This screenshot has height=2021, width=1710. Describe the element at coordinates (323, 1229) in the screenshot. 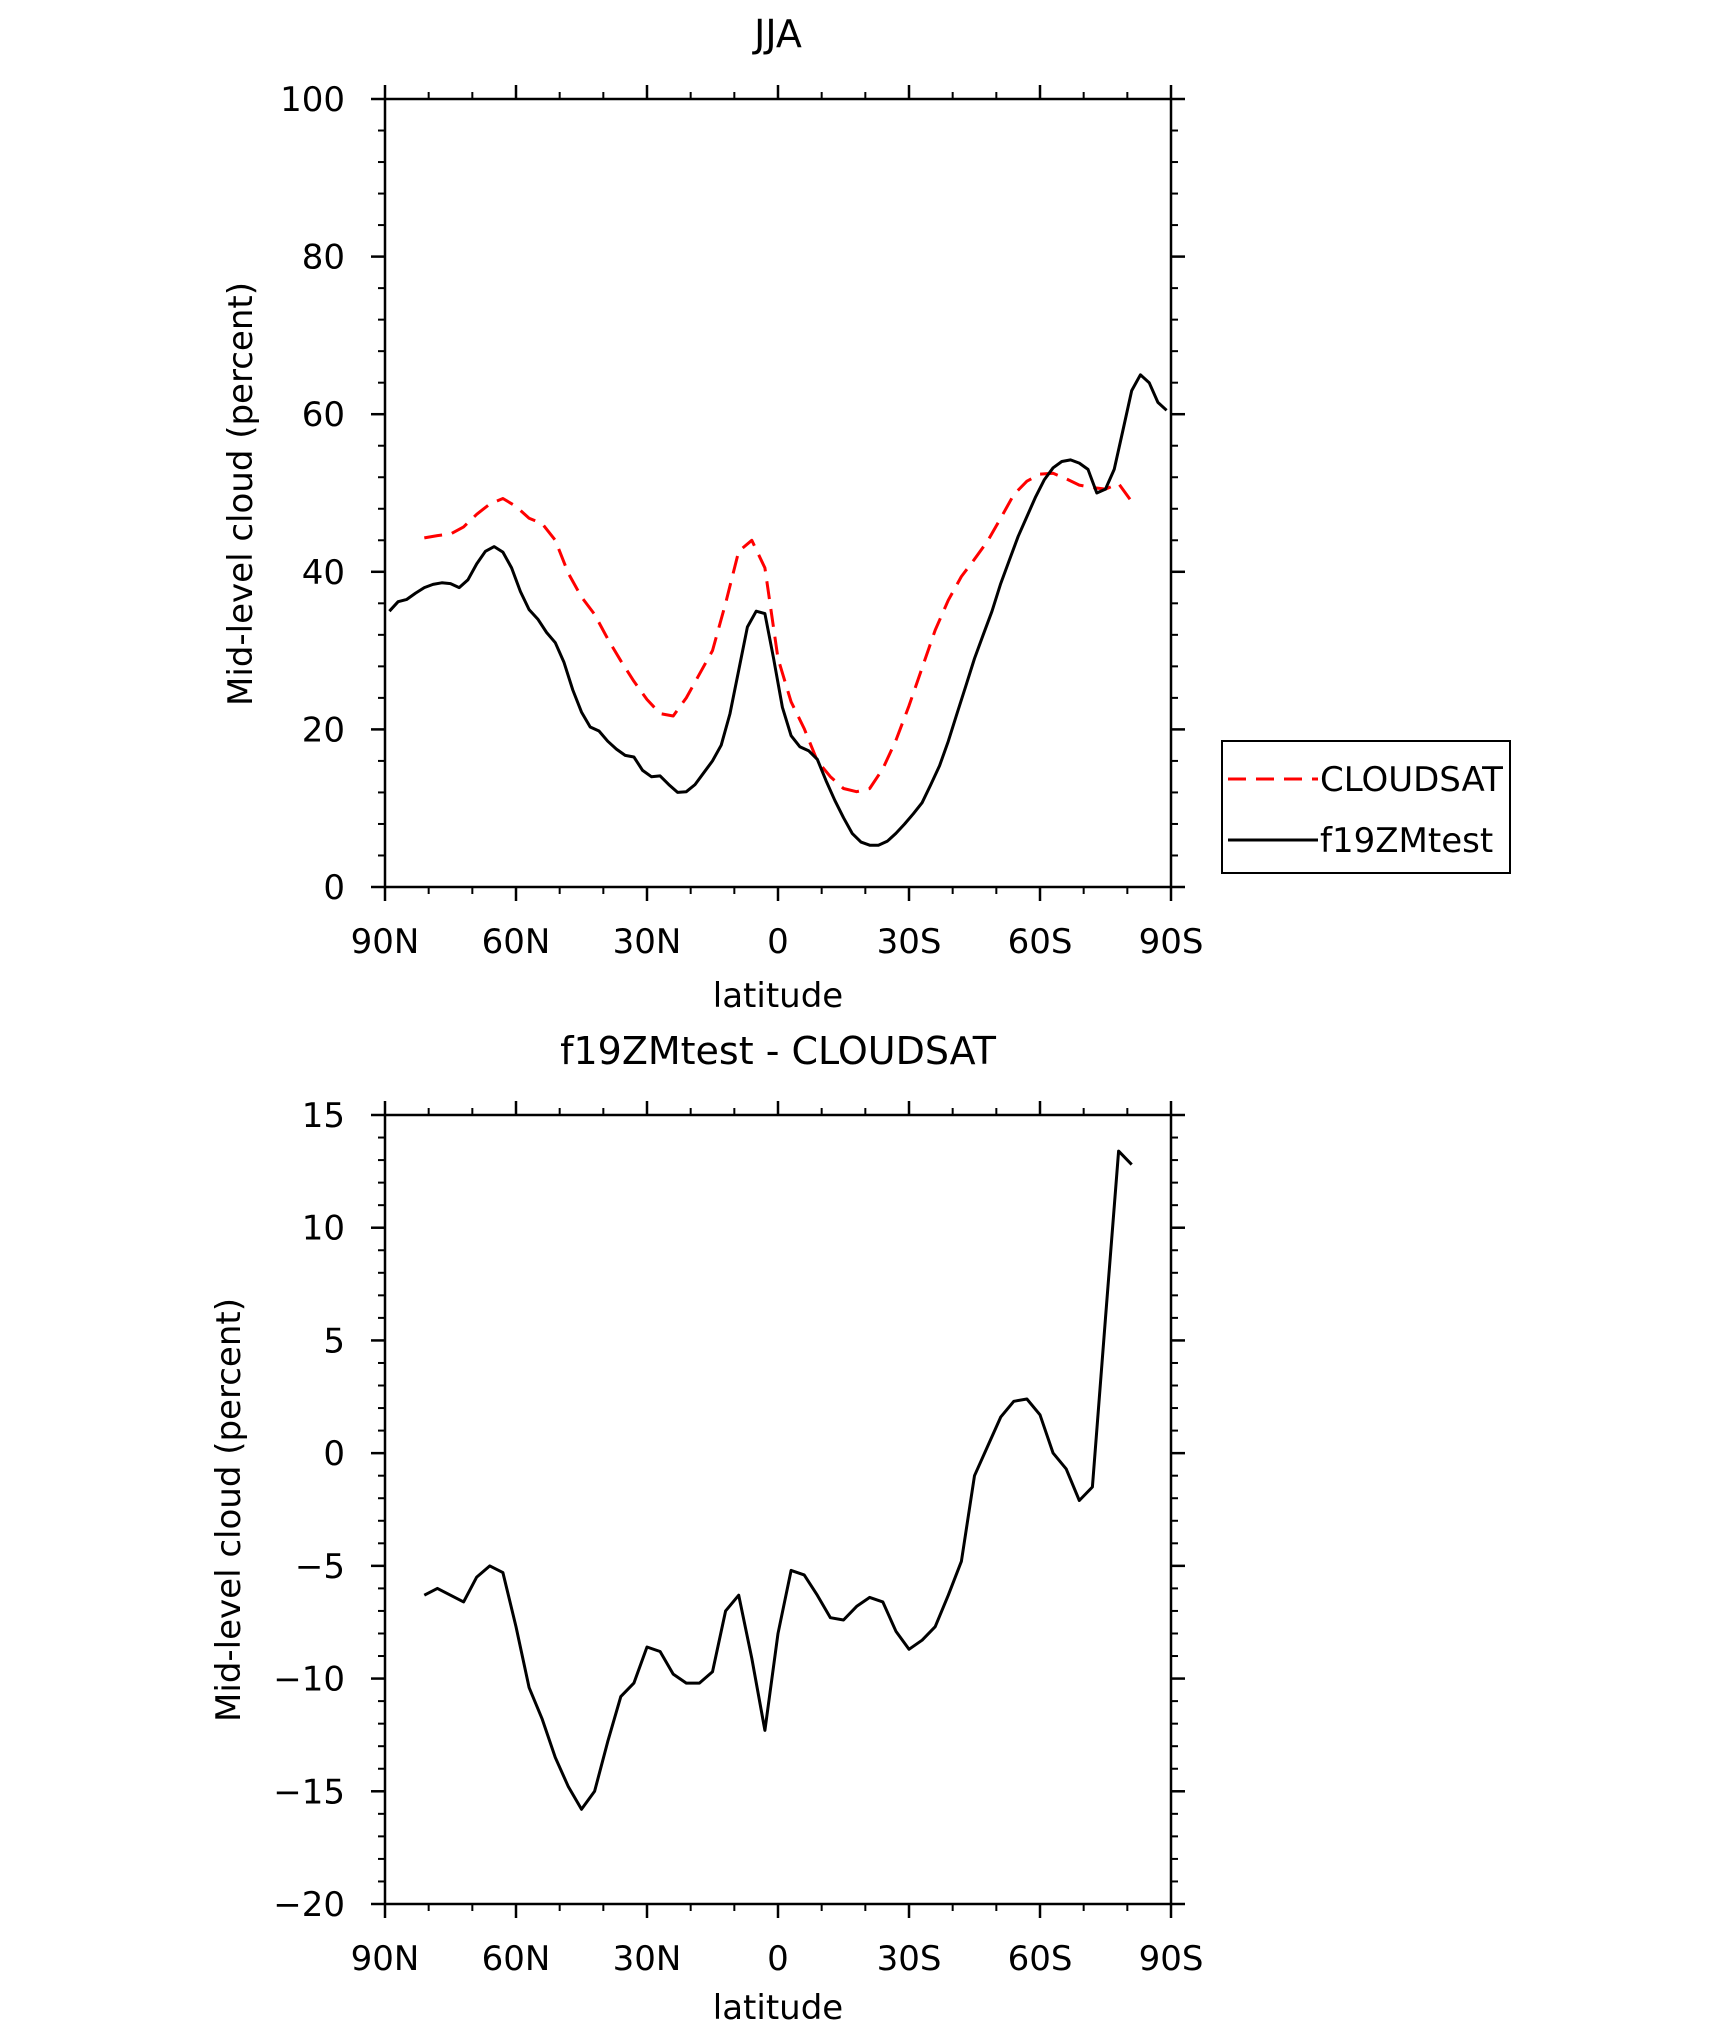

I see `y-tick-label: 10` at that location.